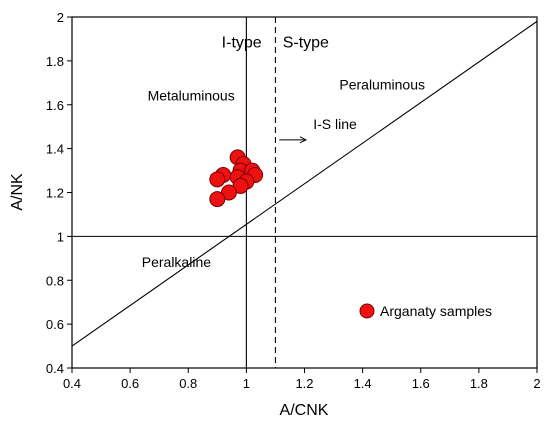 The width and height of the screenshot is (550, 426). What do you see at coordinates (55, 61) in the screenshot?
I see `y-tick-label: 1.8` at bounding box center [55, 61].